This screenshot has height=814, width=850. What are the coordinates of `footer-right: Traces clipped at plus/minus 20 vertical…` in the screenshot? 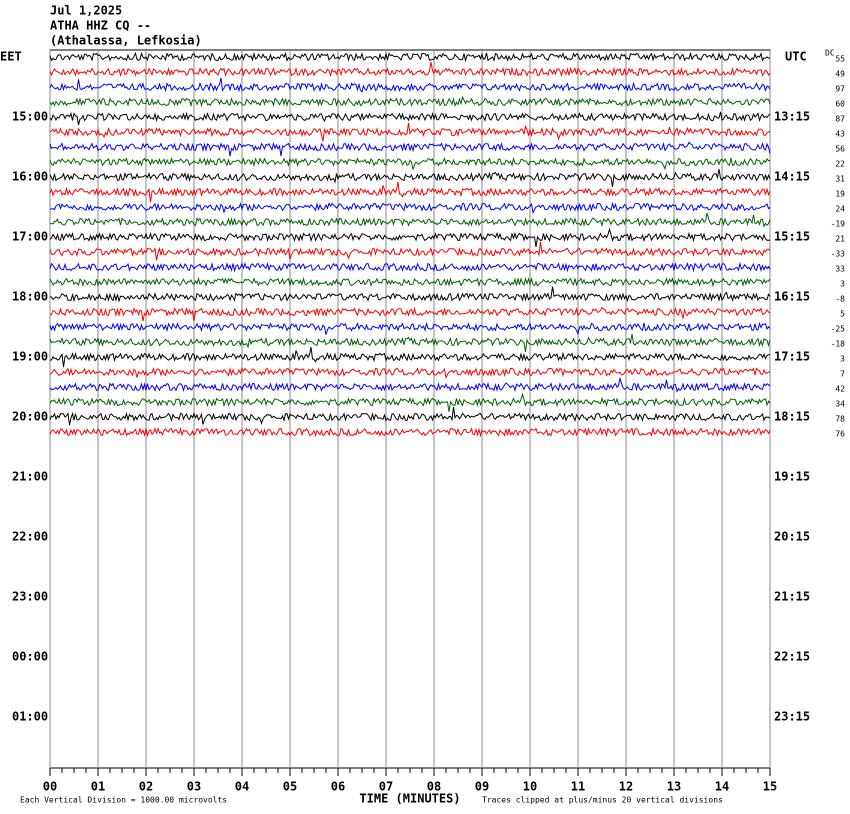 It's located at (602, 800).